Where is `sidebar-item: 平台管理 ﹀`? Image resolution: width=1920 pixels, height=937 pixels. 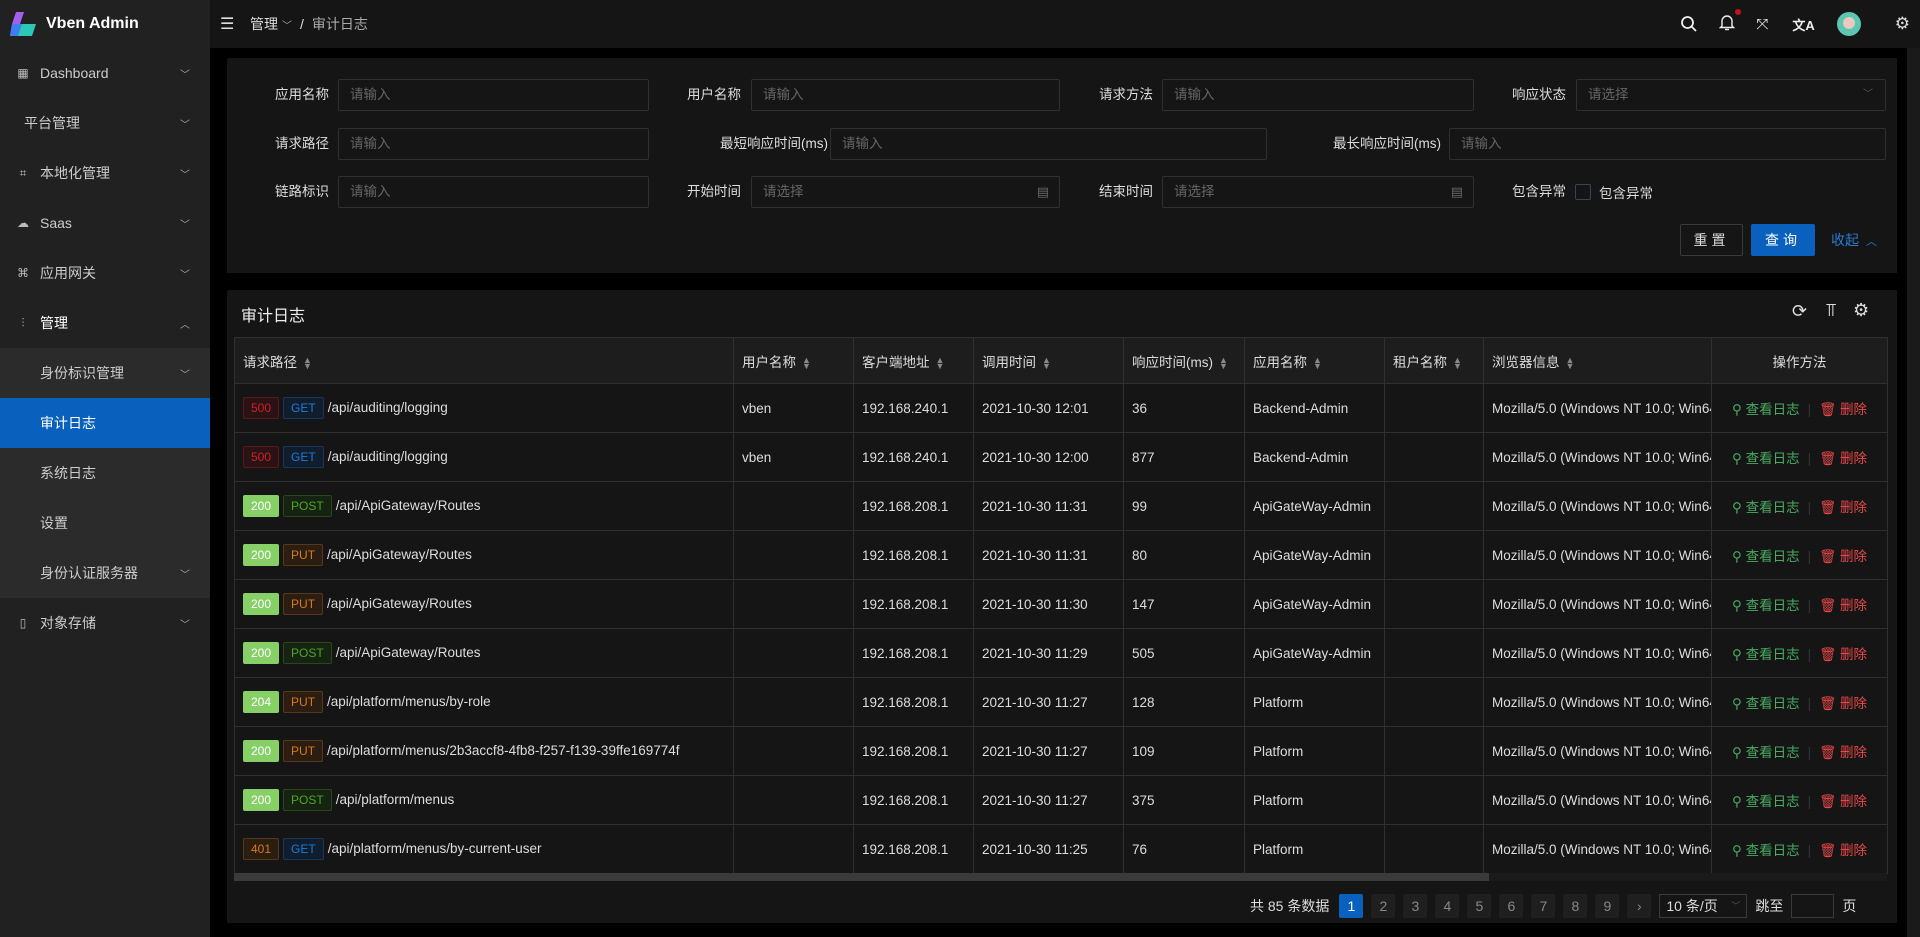
sidebar-item: 平台管理 ﹀ is located at coordinates (105, 123).